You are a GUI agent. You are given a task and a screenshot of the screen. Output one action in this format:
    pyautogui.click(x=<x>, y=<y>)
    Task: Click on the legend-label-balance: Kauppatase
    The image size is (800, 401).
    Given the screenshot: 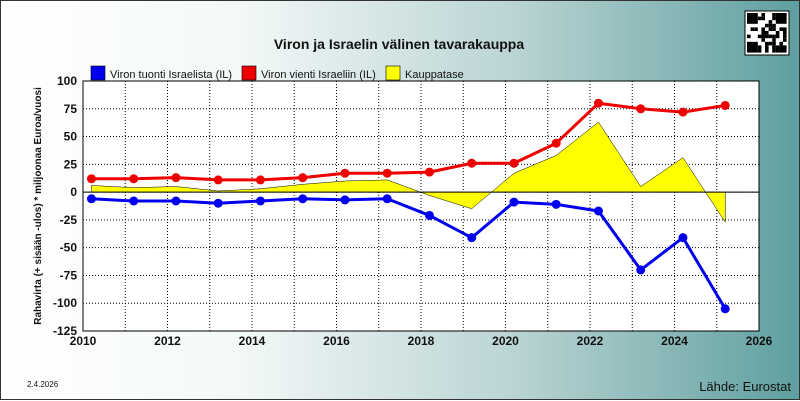 What is the action you would take?
    pyautogui.click(x=434, y=75)
    